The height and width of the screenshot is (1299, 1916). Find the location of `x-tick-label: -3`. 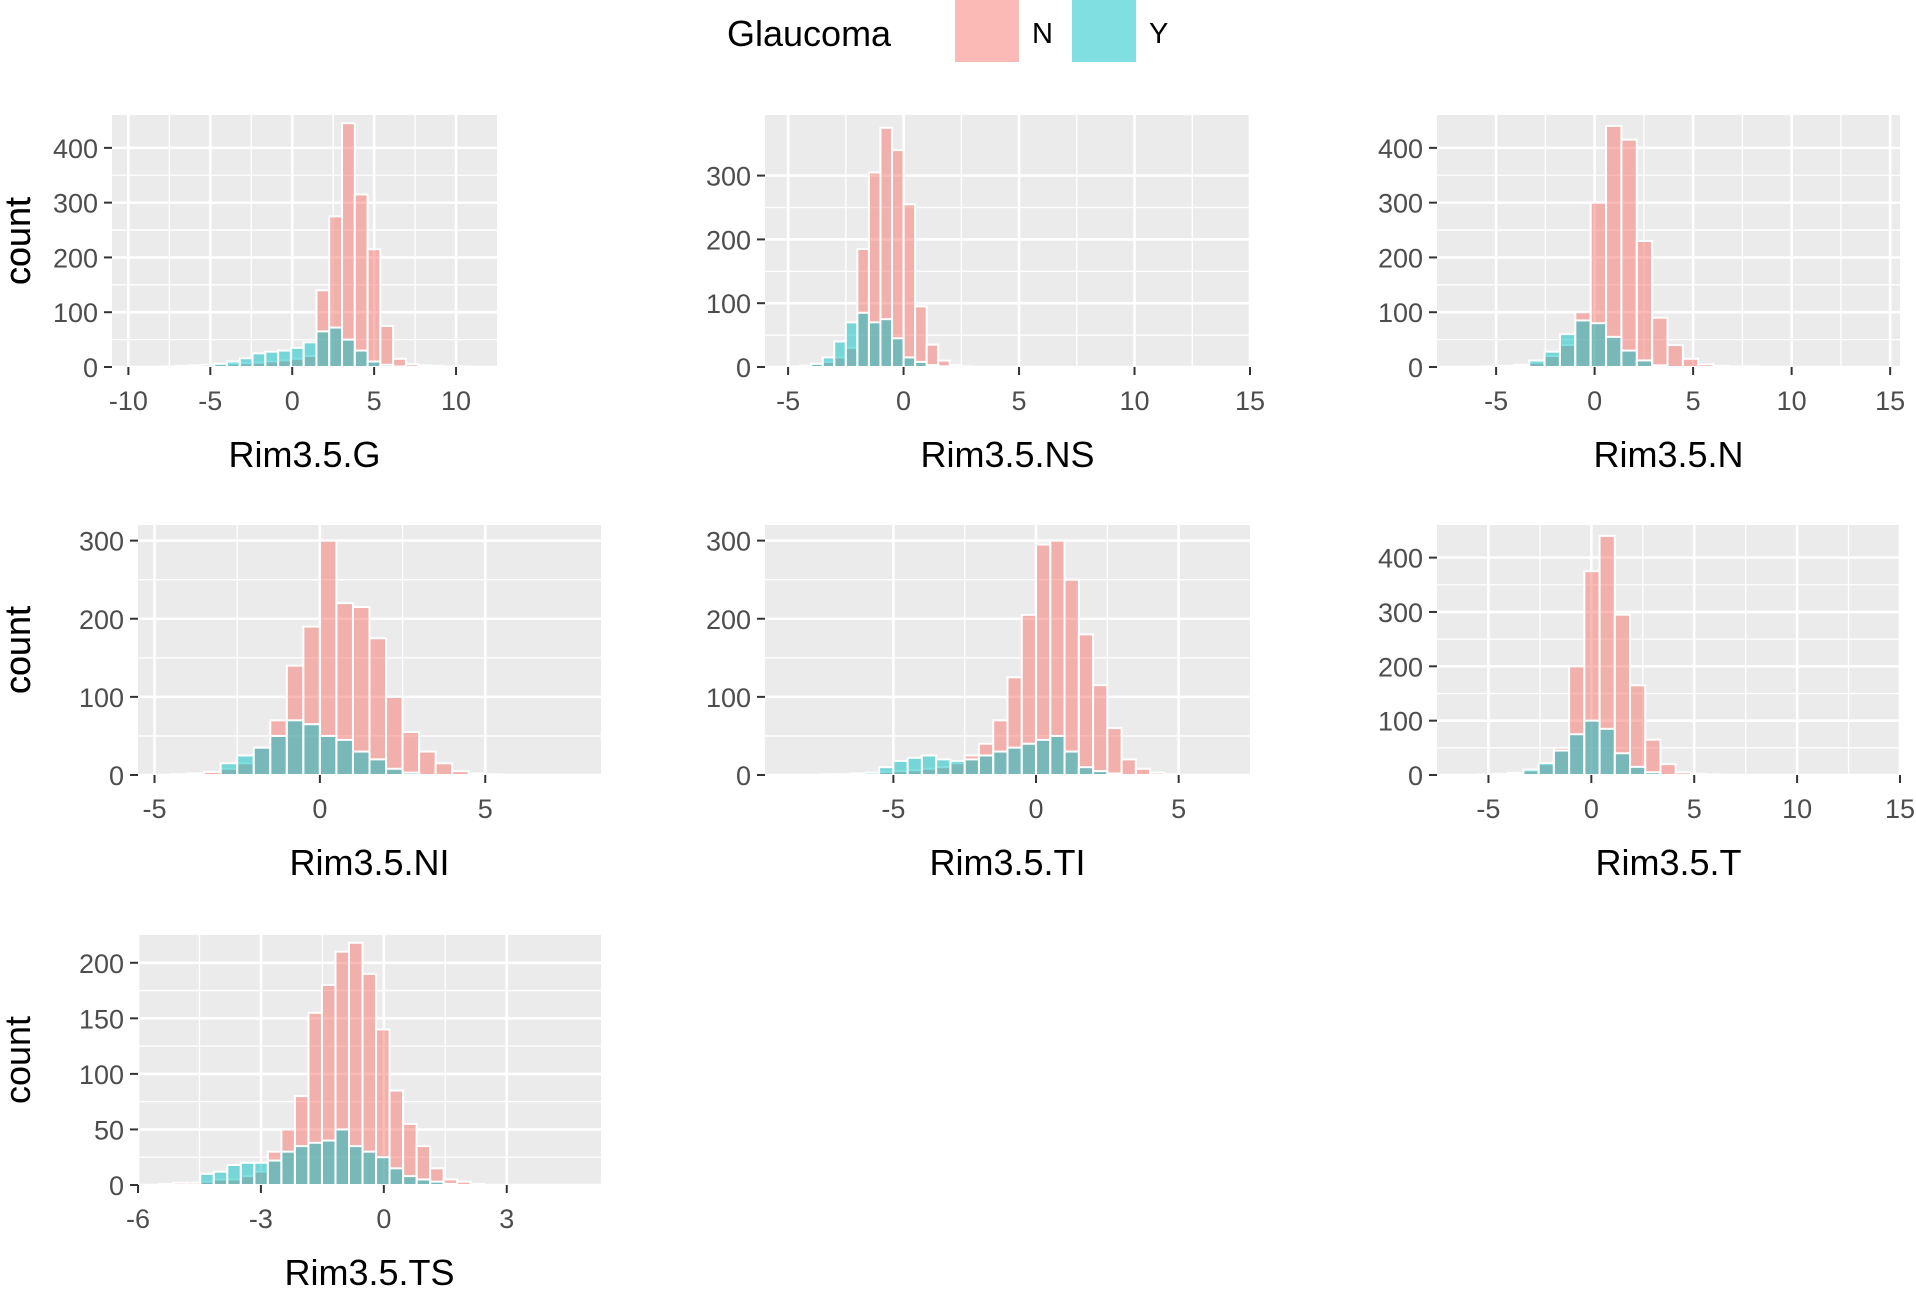

x-tick-label: -3 is located at coordinates (261, 1219).